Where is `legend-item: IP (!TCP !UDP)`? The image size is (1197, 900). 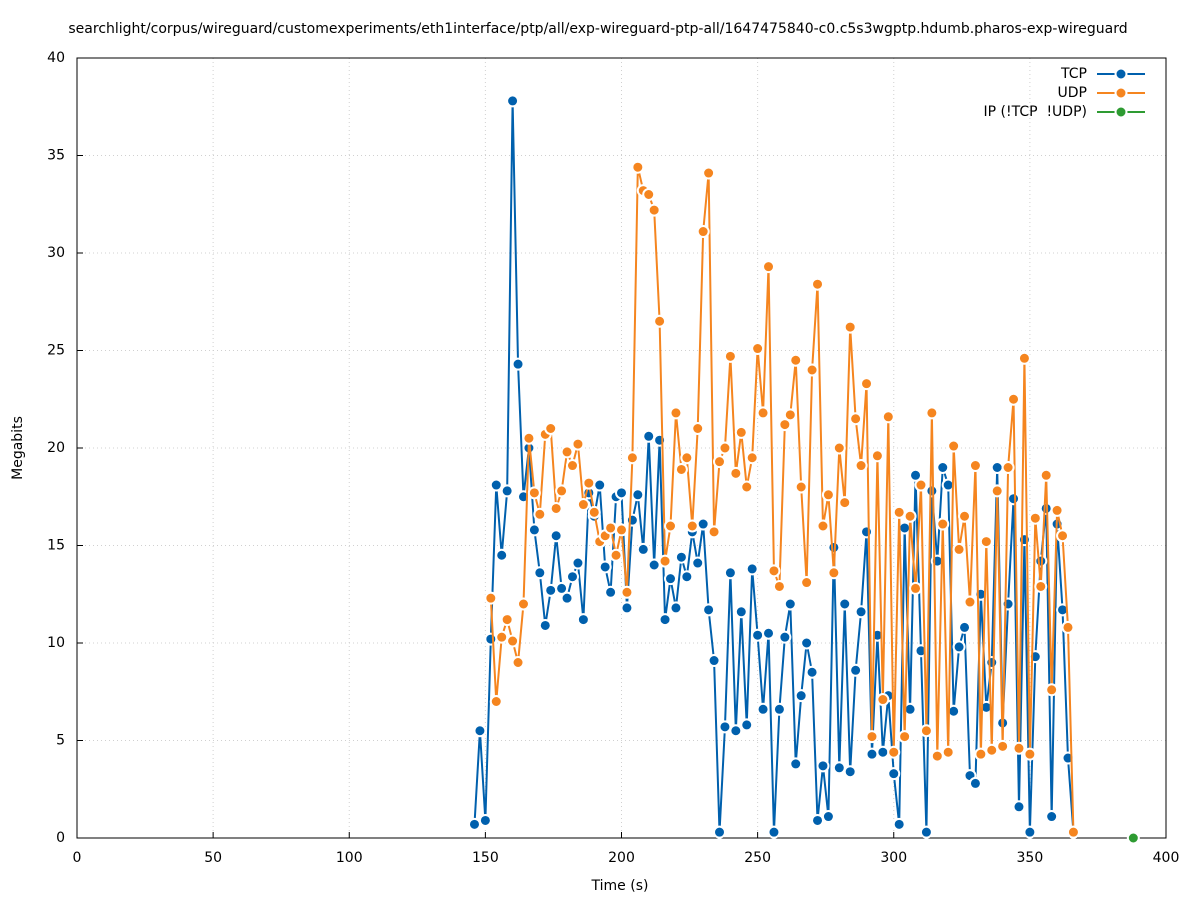 legend-item: IP (!TCP !UDP) is located at coordinates (1064, 112).